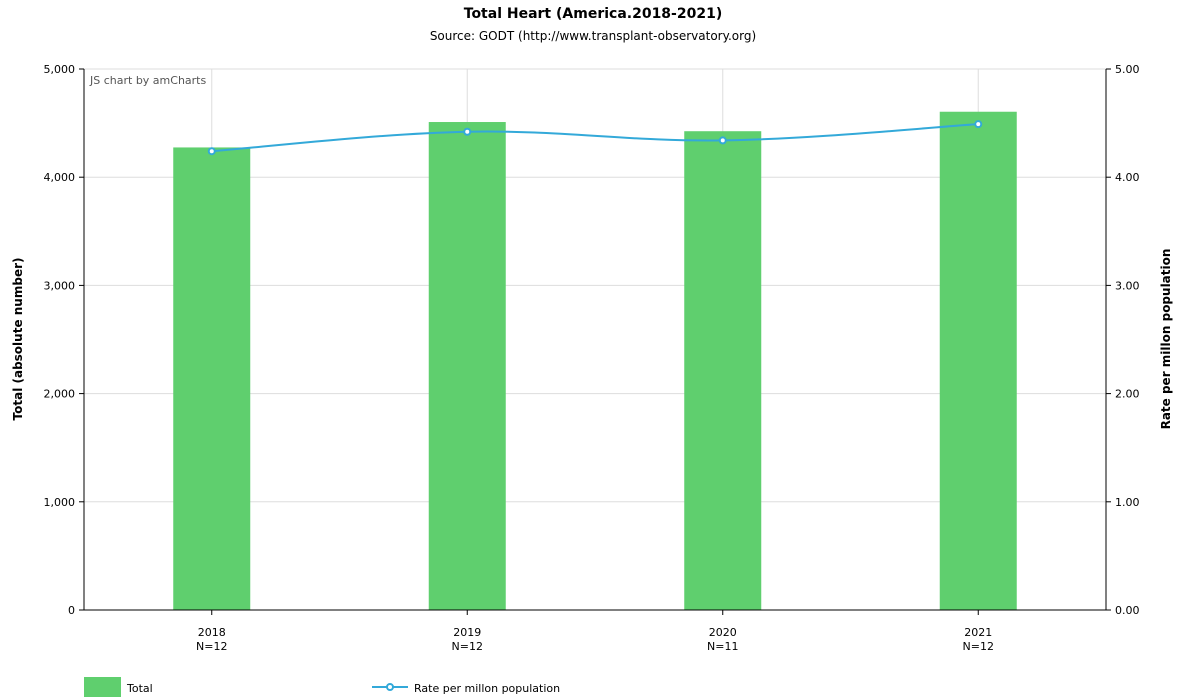 This screenshot has width=1180, height=697. Describe the element at coordinates (60, 177) in the screenshot. I see `y-tick-label: 4,000` at that location.